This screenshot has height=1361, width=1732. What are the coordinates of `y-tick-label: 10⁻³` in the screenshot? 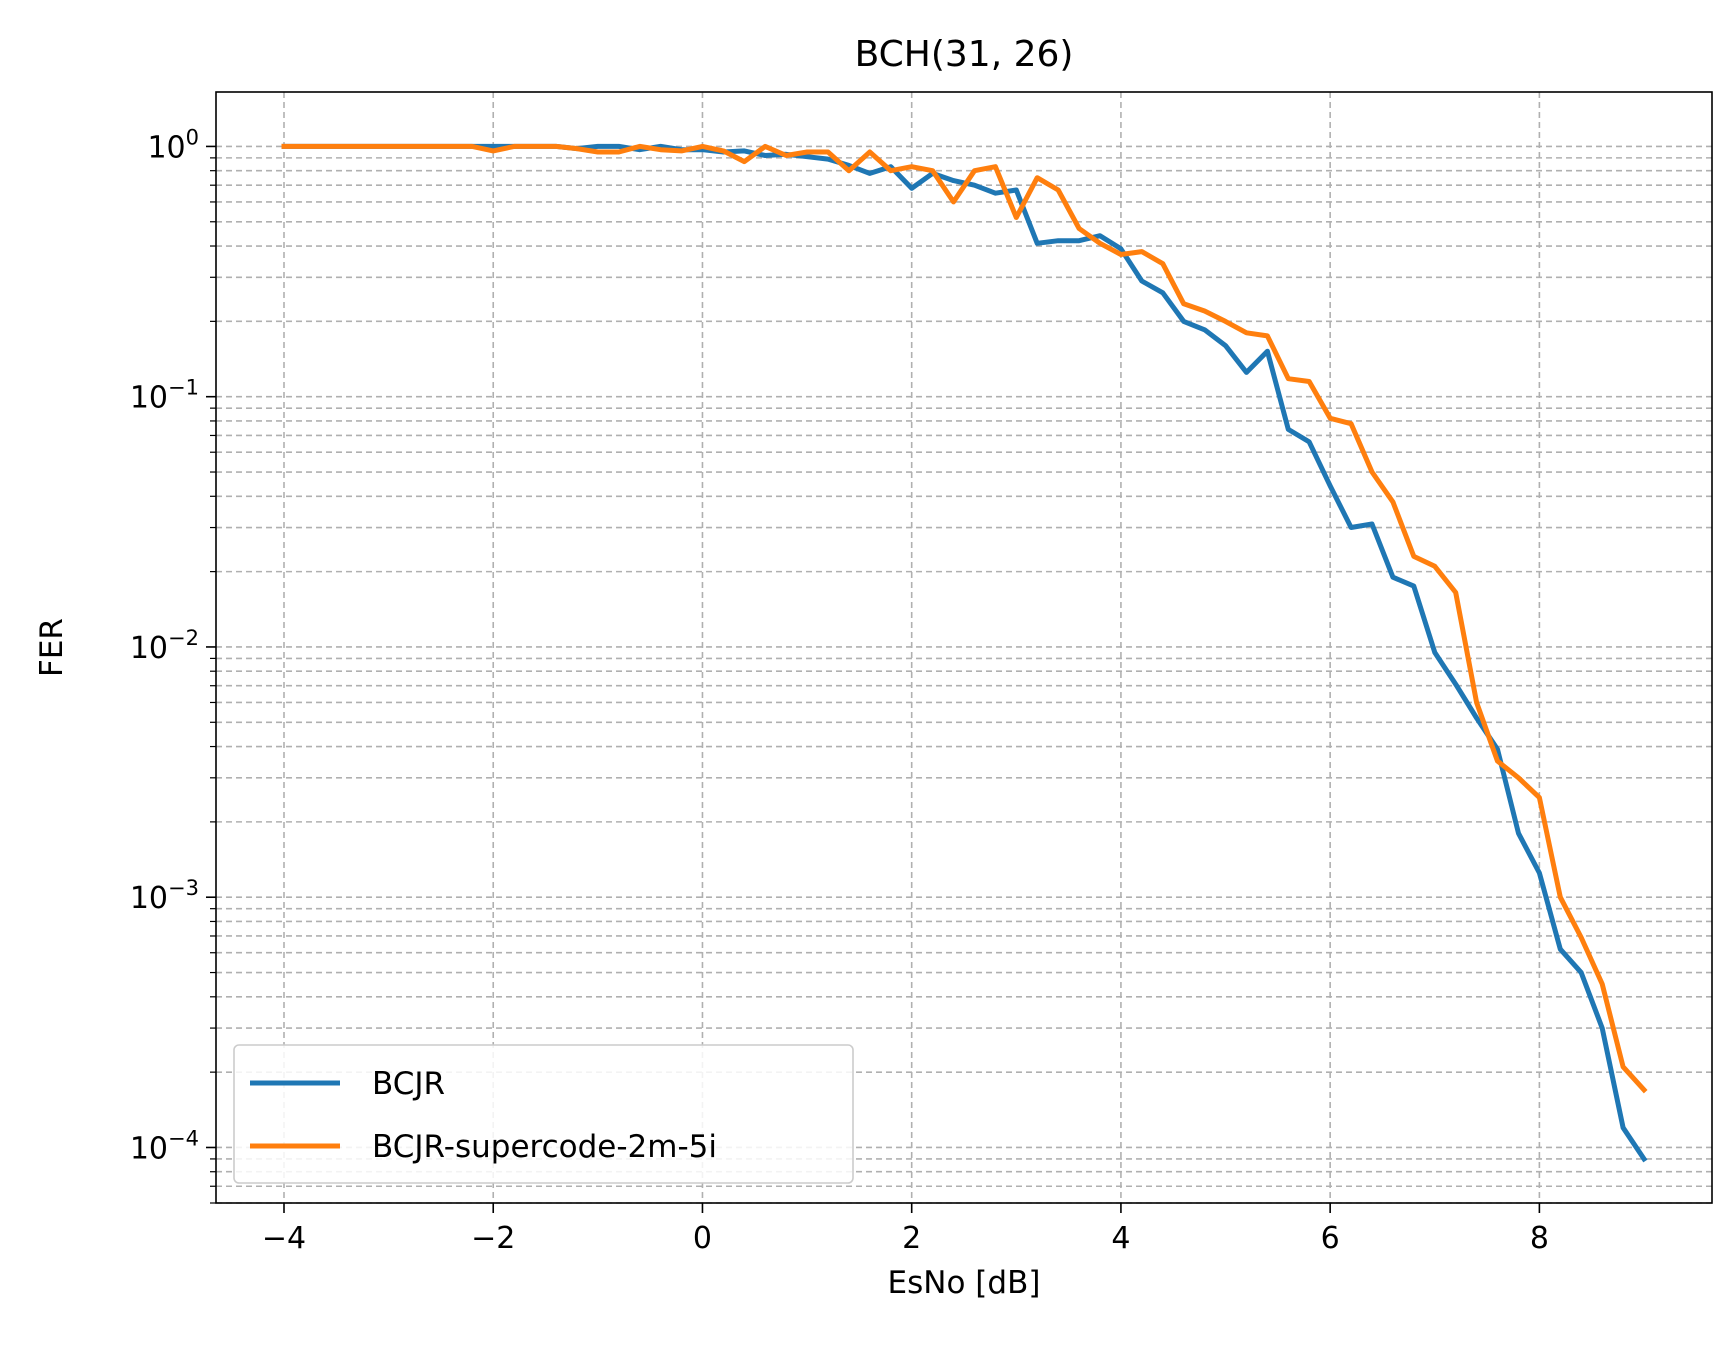 It's located at (164, 896).